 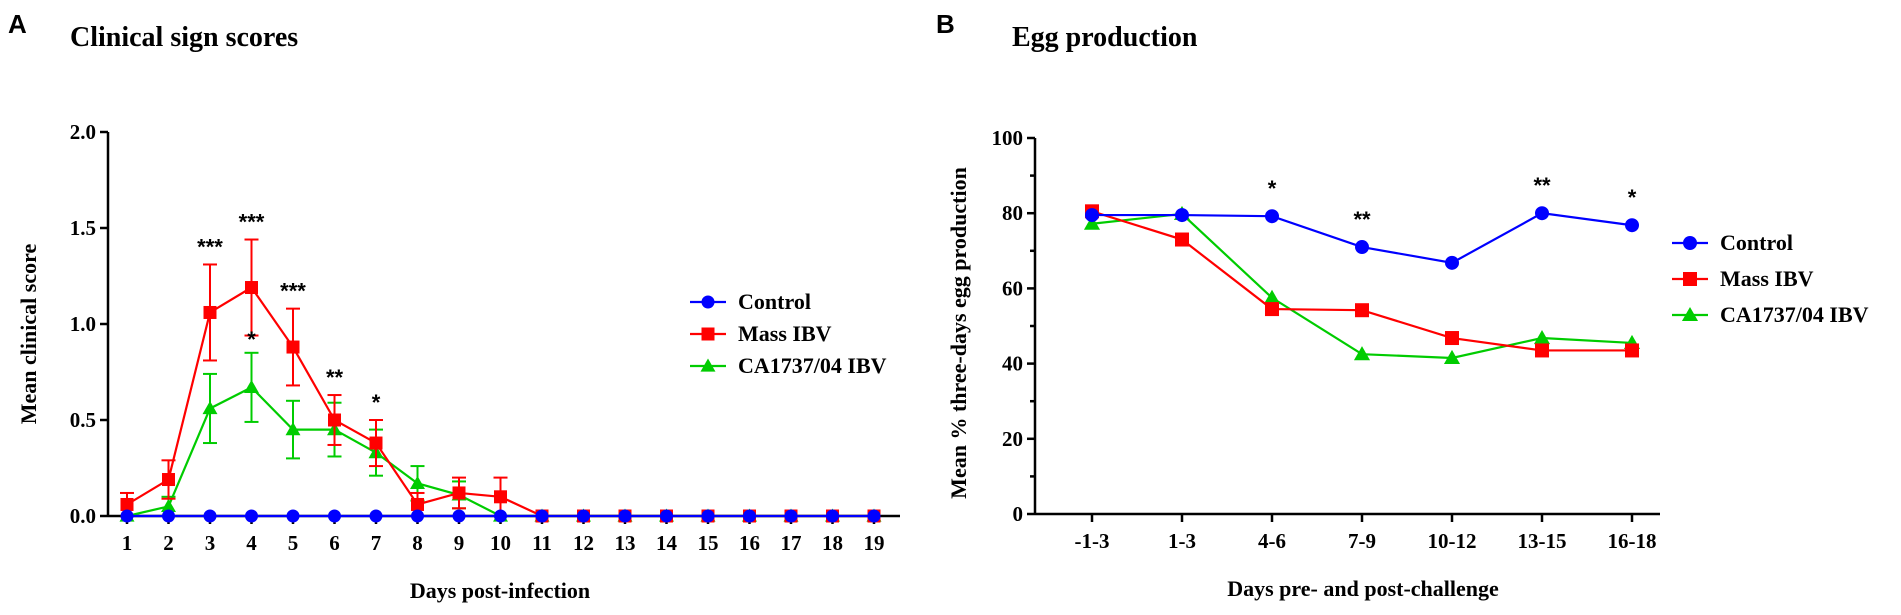 What do you see at coordinates (1012, 213) in the screenshot?
I see `y-tick-label: 80` at bounding box center [1012, 213].